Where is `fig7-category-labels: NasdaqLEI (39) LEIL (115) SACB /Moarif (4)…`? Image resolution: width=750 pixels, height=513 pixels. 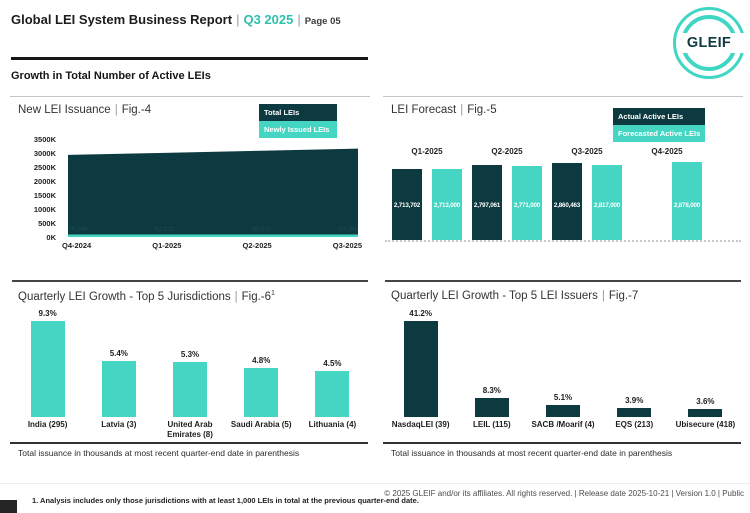
fig7-category-labels: NasdaqLEI (39) LEIL (115) SACB /Moarif (4)… is located at coordinates (563, 425).